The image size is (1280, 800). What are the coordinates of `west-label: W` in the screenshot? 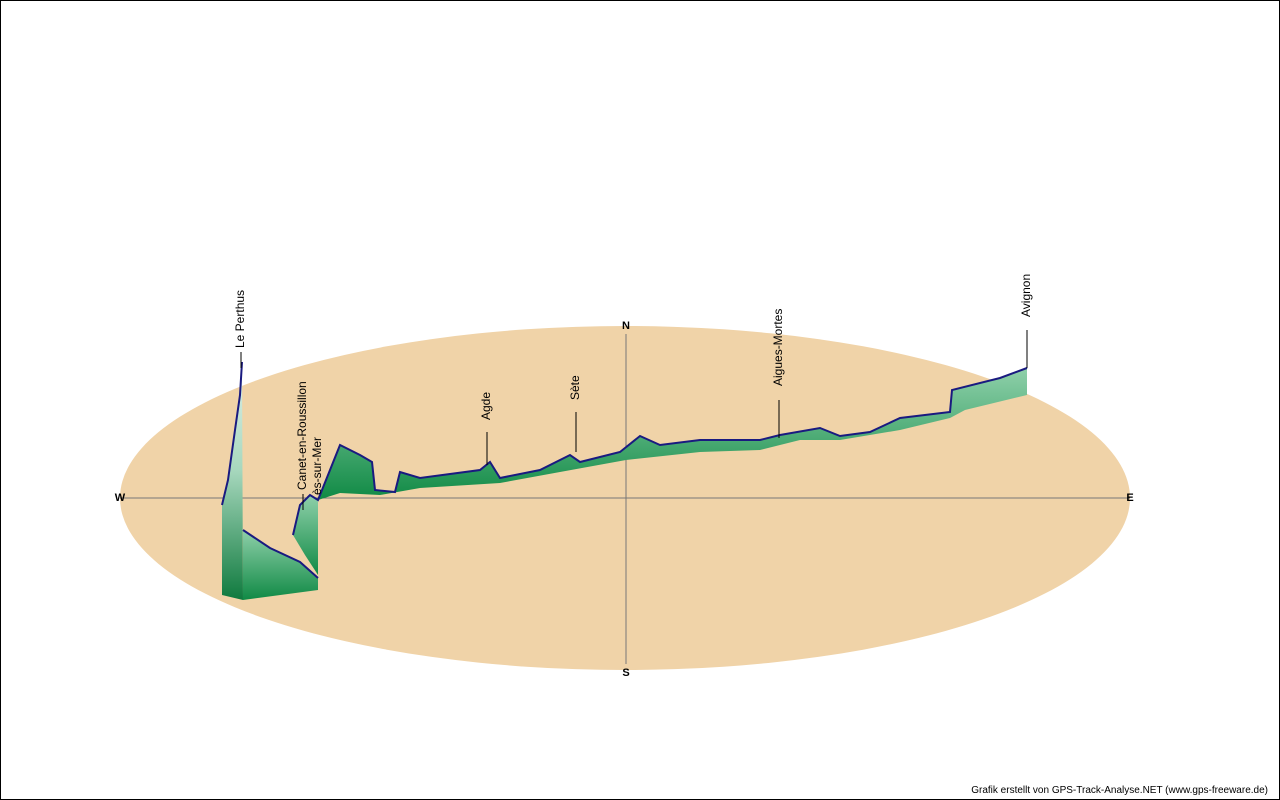 It's located at (120, 498).